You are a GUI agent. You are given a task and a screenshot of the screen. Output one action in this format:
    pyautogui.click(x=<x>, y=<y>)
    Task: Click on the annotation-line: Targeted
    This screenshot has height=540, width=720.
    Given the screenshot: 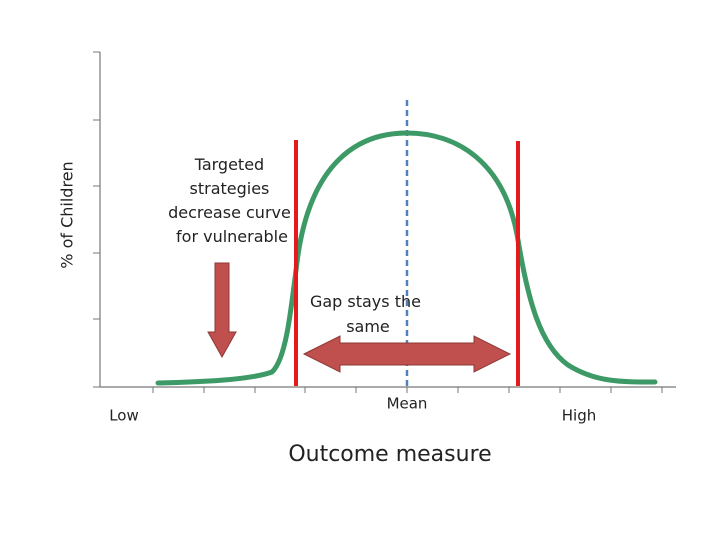 What is the action you would take?
    pyautogui.click(x=229, y=164)
    